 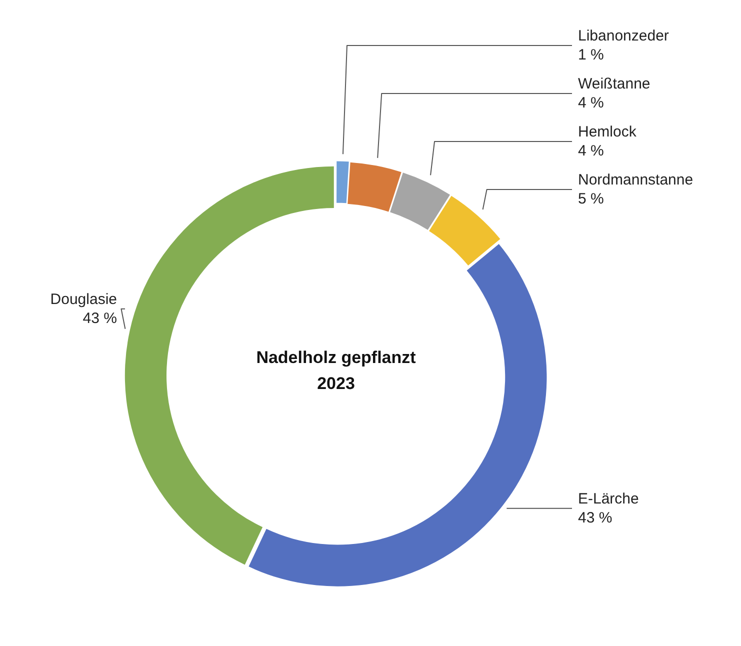 I want to click on data-label: 5 %, so click(x=591, y=199).